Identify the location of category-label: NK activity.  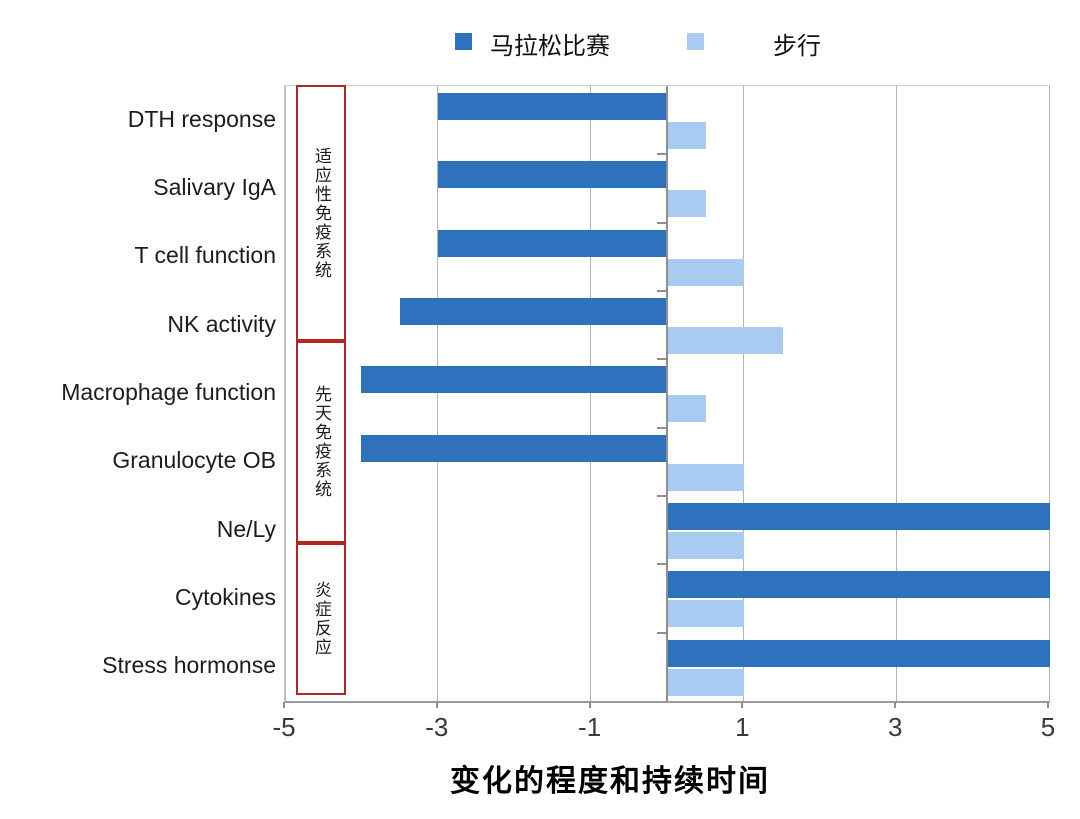
(221, 323).